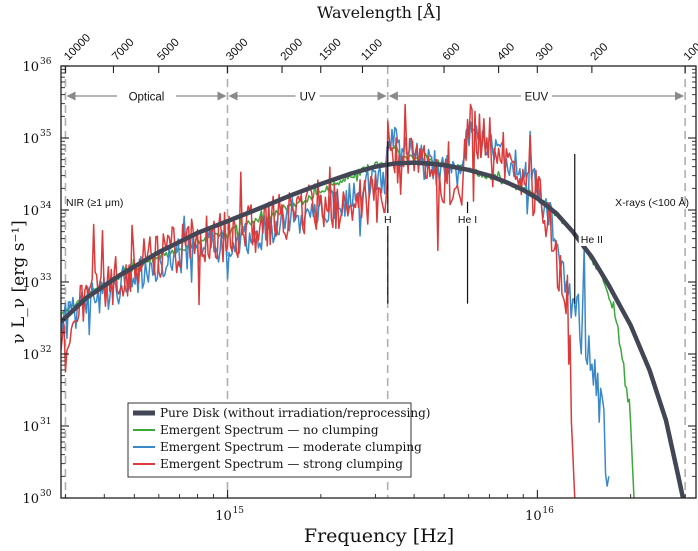 The image size is (698, 551). Describe the element at coordinates (46, 278) in the screenshot. I see `y-tick-exponent: 33` at that location.